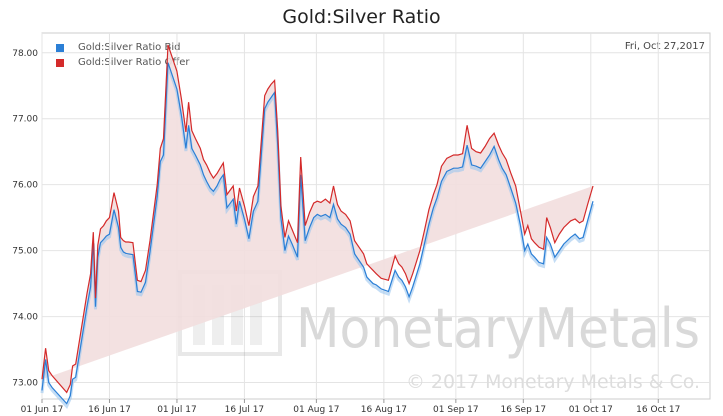 The width and height of the screenshot is (723, 416). What do you see at coordinates (658, 410) in the screenshot?
I see `x-tick-label: 16 Oct 17` at bounding box center [658, 410].